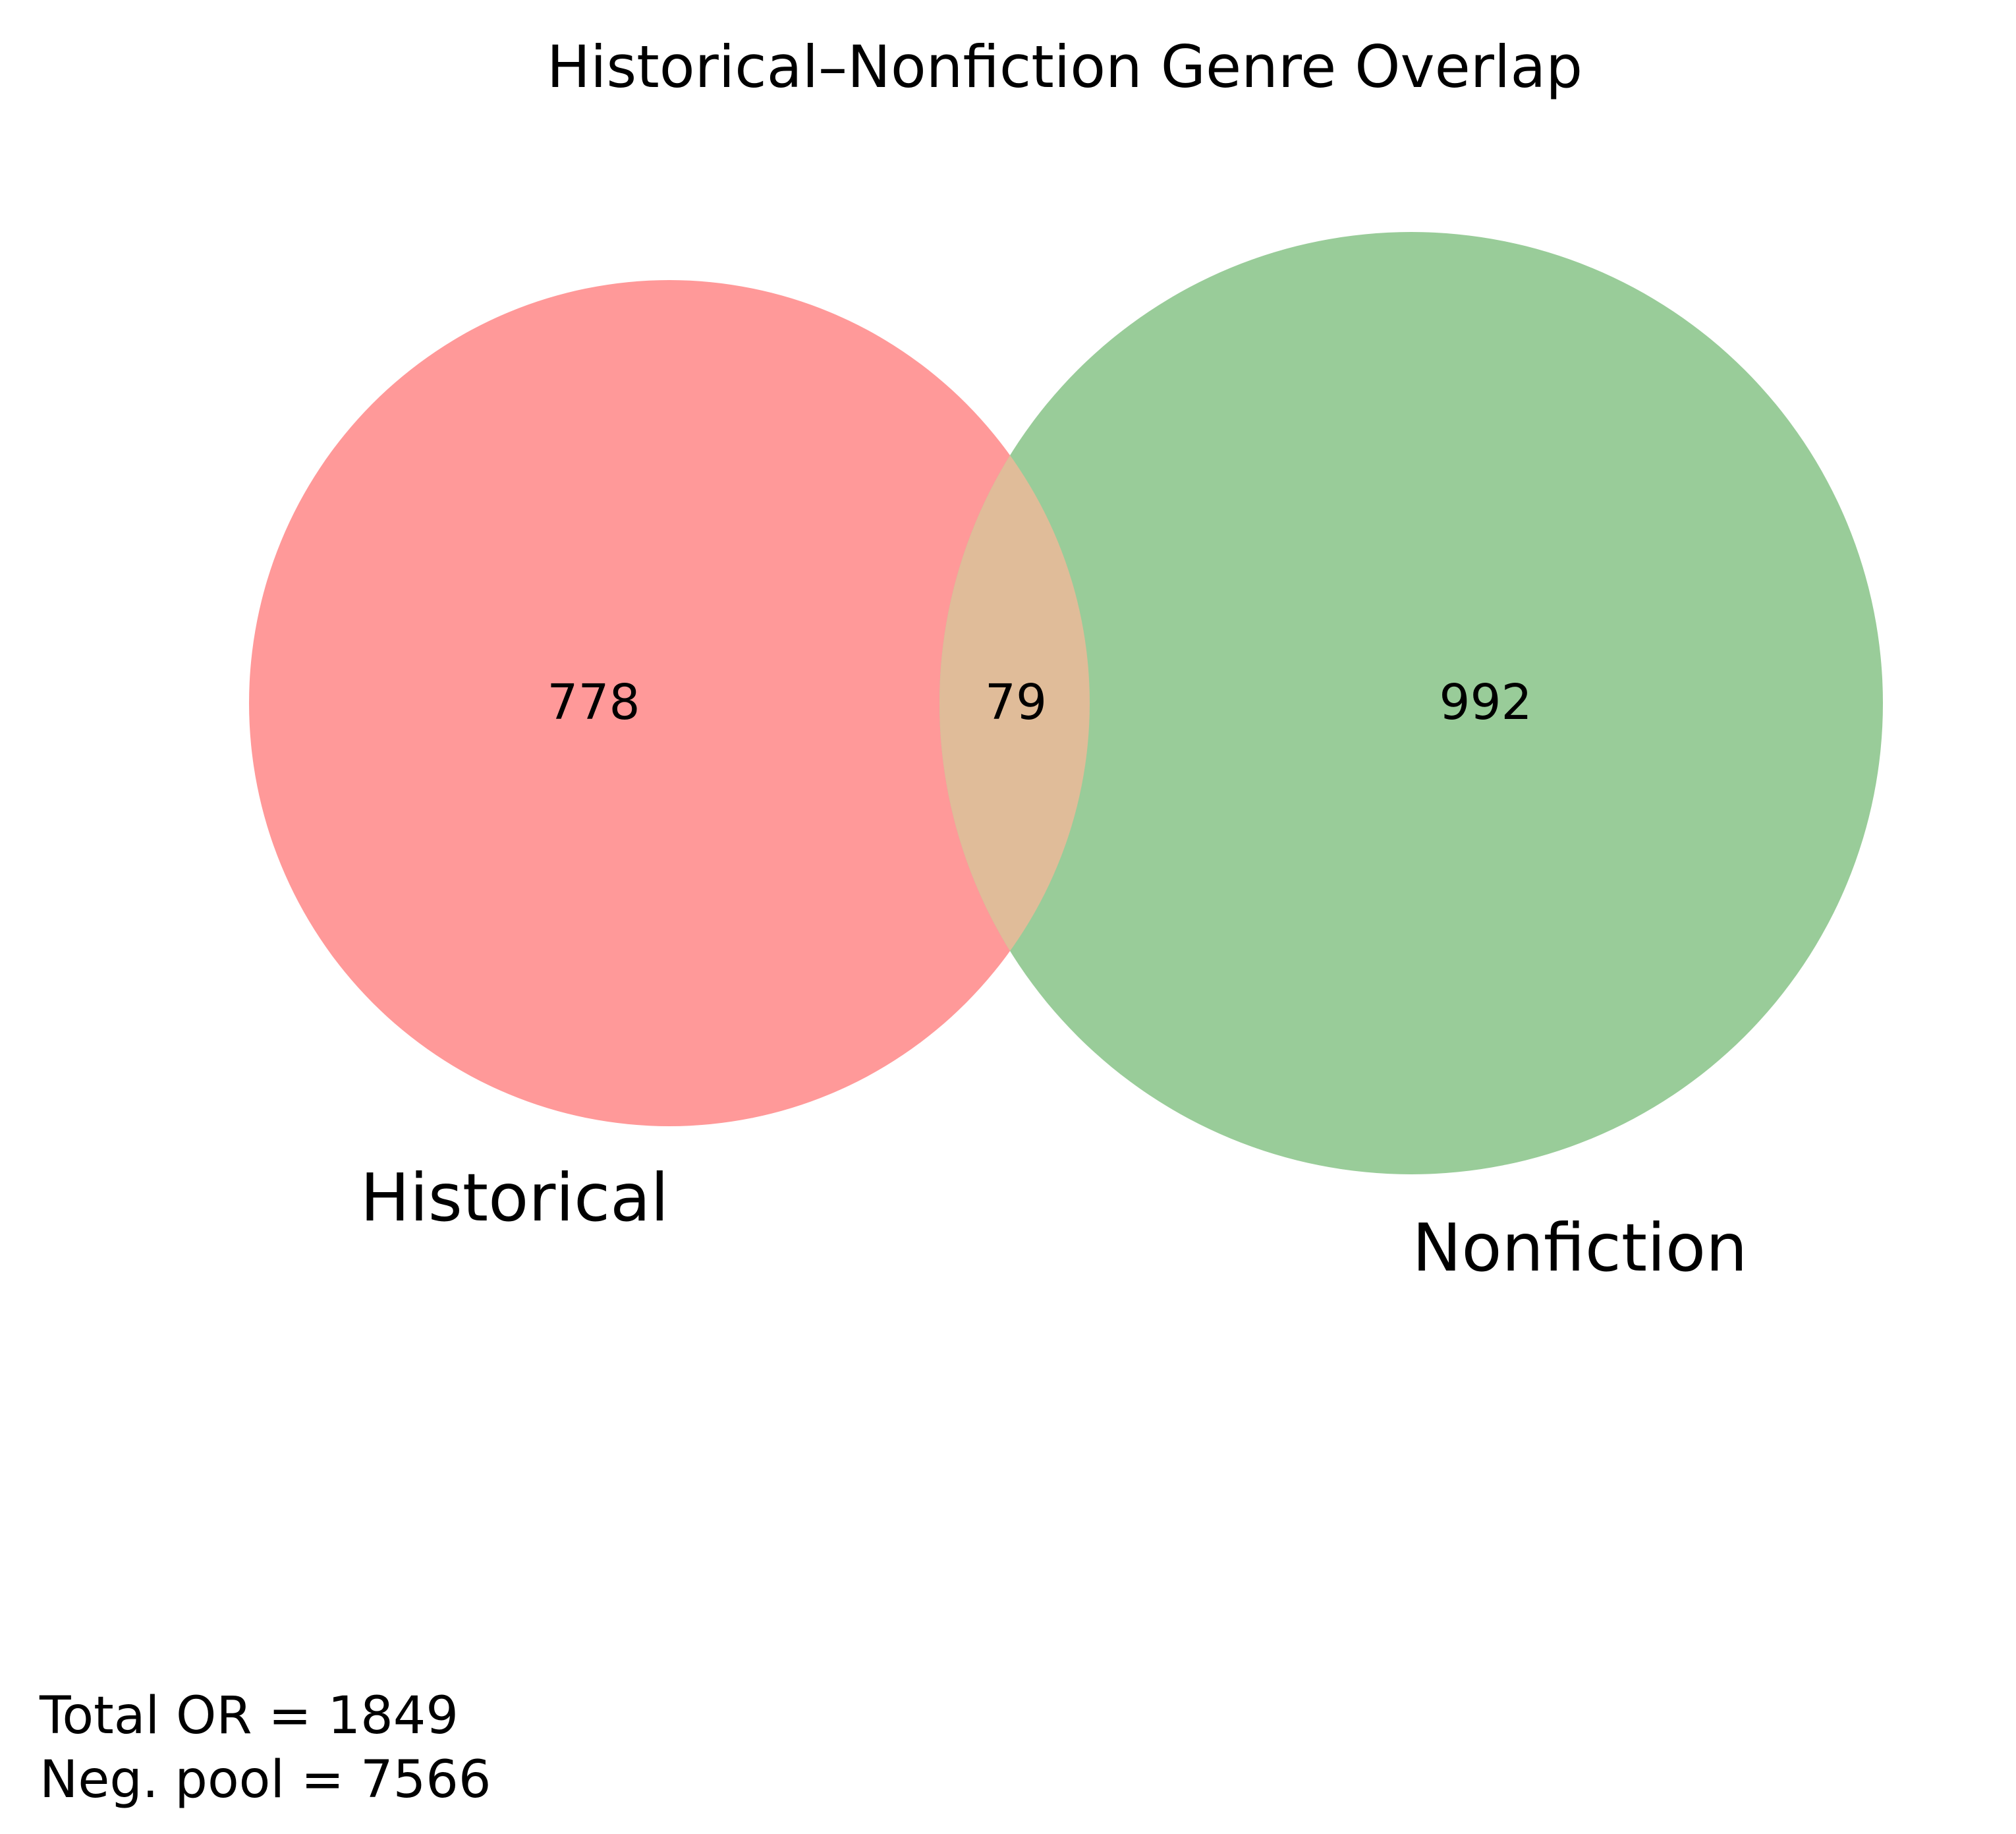 The height and width of the screenshot is (1834, 2016). Describe the element at coordinates (249, 1716) in the screenshot. I see `total-or-text: Total OR = 1849` at that location.